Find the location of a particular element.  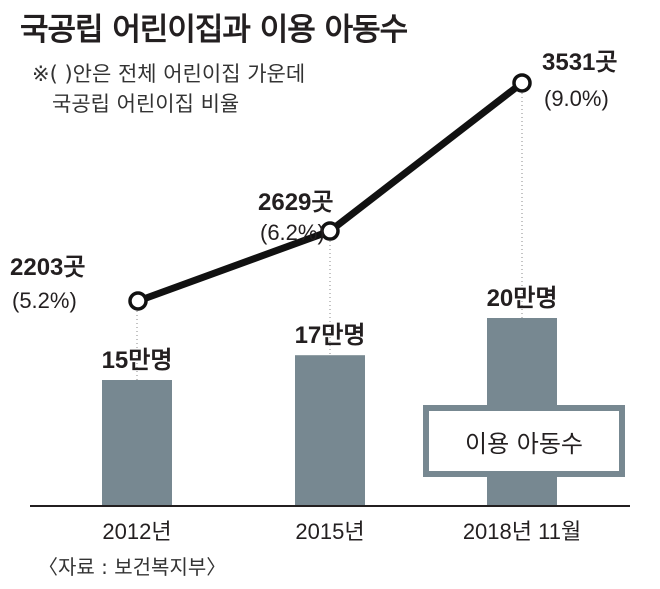

x-tick-0: 2012년 is located at coordinates (136, 531).